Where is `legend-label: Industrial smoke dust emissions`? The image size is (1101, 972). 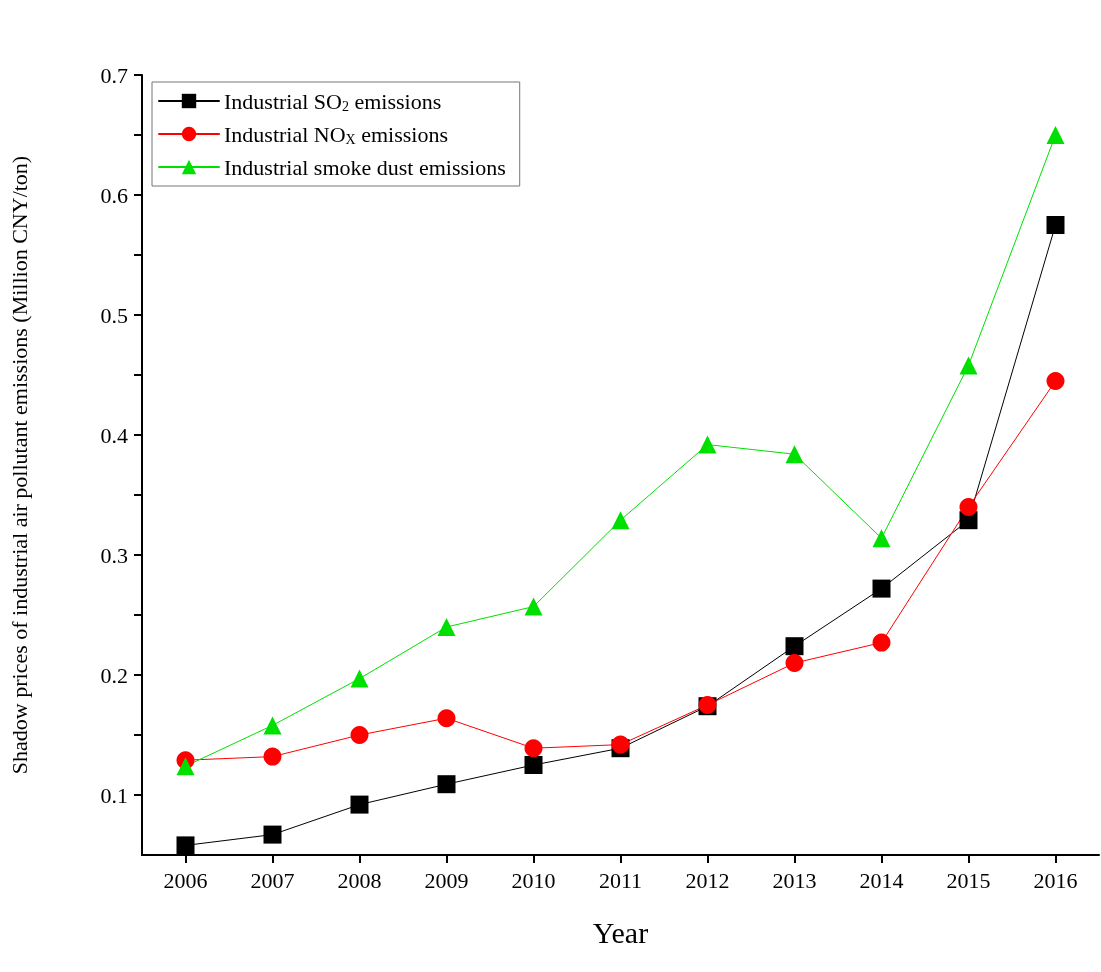
legend-label: Industrial smoke dust emissions is located at coordinates (365, 167).